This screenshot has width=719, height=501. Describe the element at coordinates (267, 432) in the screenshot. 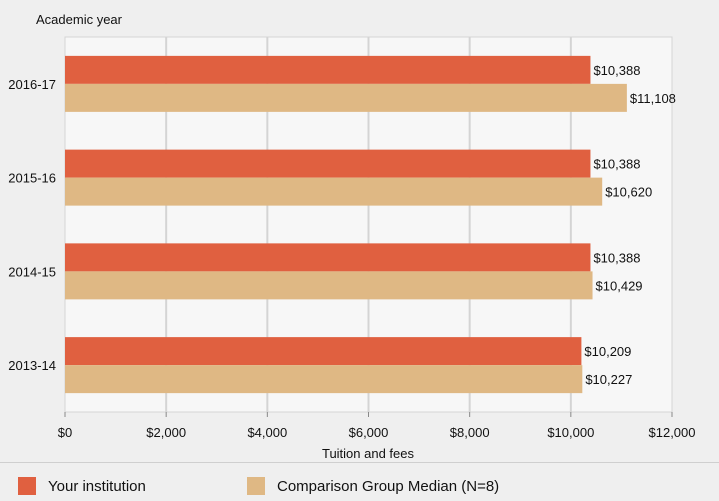

I see `x-tick-label: $4,000` at that location.